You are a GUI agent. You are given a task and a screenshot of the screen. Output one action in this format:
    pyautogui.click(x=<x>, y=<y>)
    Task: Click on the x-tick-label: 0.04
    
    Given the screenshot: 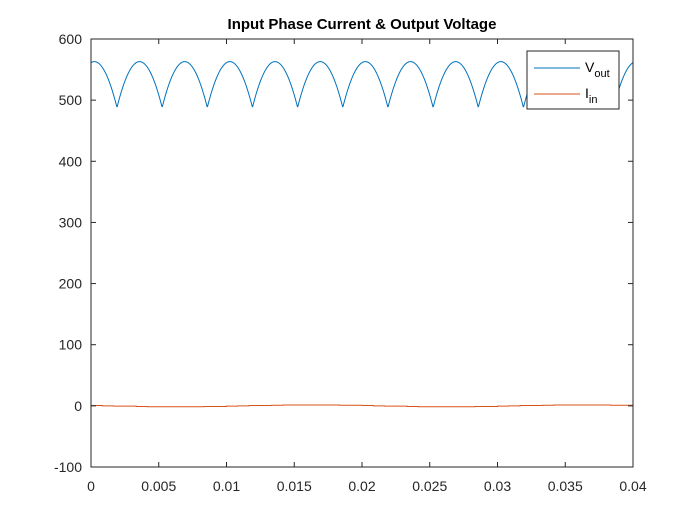 What is the action you would take?
    pyautogui.click(x=632, y=486)
    